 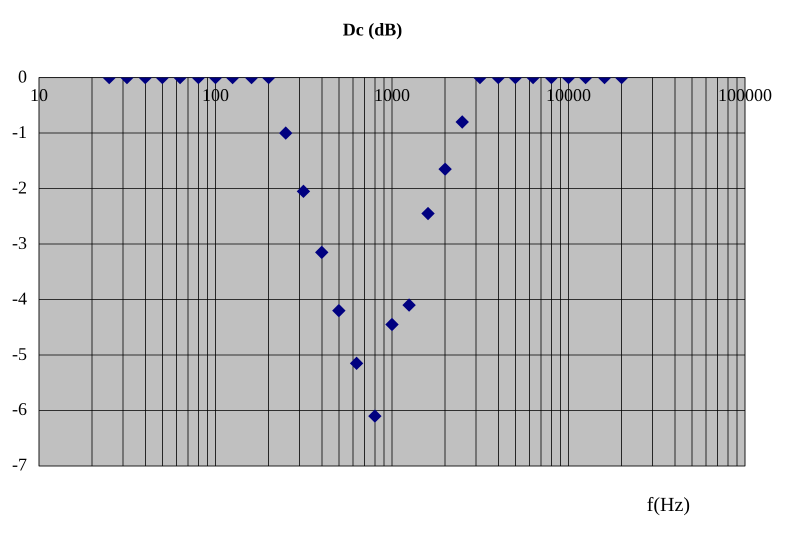 I want to click on y-tick-label: -2, so click(x=19, y=187).